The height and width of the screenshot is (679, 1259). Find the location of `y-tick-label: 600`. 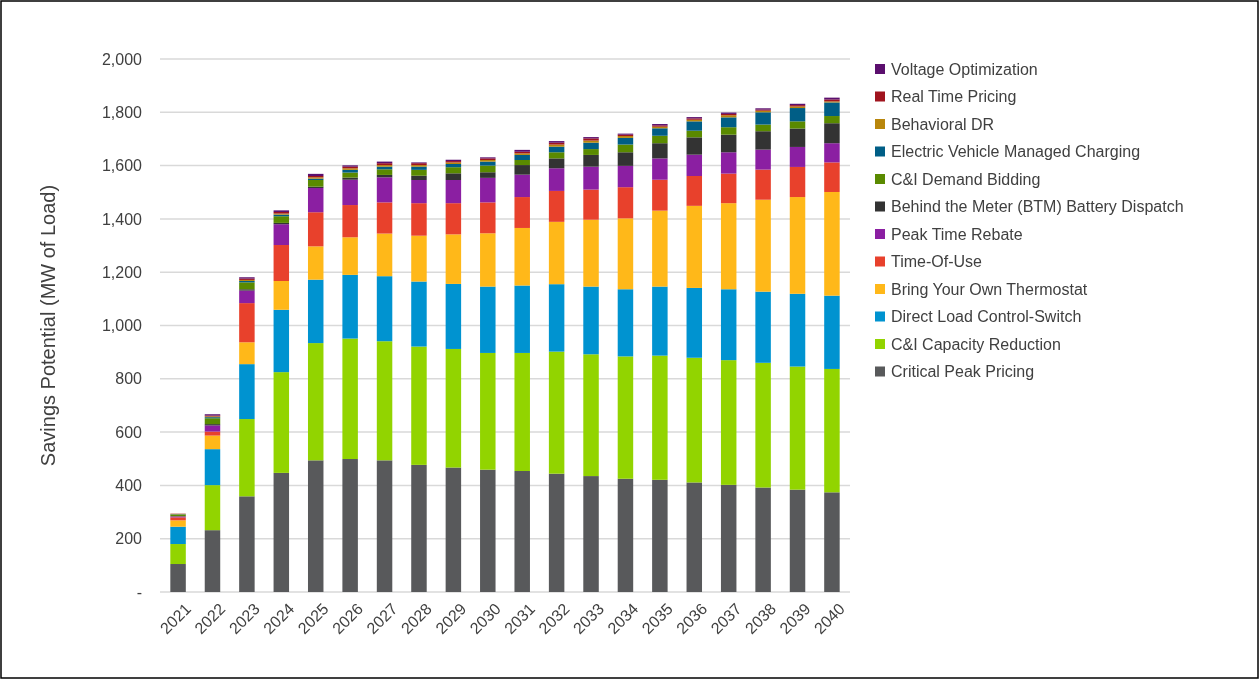

y-tick-label: 600 is located at coordinates (129, 432).